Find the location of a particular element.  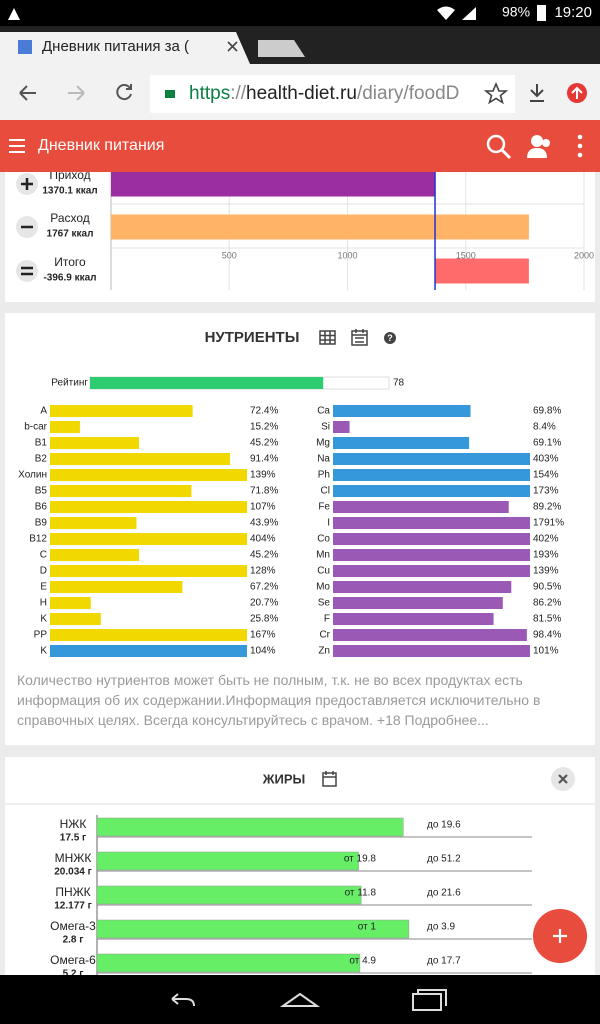

nav-home is located at coordinates (300, 999).